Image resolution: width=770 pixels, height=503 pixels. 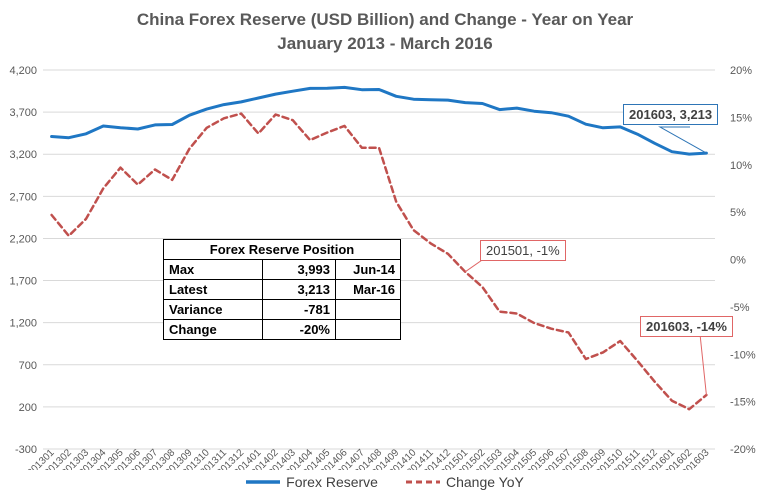 I want to click on table-row: Change -20%, so click(x=282, y=329).